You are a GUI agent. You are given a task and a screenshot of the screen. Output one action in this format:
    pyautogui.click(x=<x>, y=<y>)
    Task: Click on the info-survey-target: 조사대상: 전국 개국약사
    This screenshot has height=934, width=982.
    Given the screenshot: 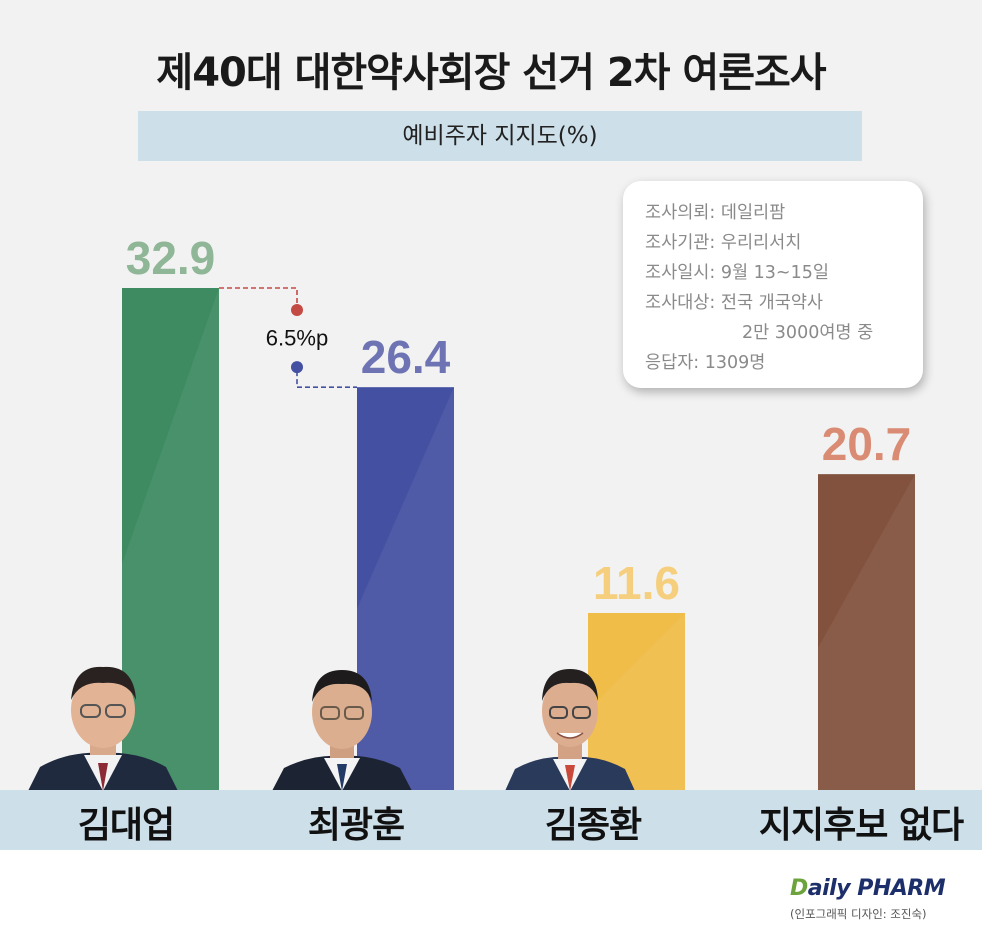 What is the action you would take?
    pyautogui.click(x=734, y=303)
    